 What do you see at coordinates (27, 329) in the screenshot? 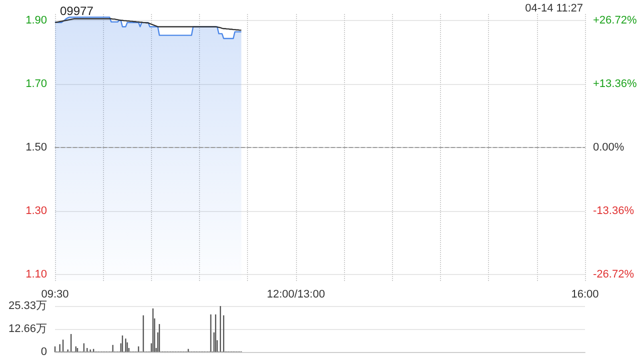
I see `y-tick-label: 12.66万` at bounding box center [27, 329].